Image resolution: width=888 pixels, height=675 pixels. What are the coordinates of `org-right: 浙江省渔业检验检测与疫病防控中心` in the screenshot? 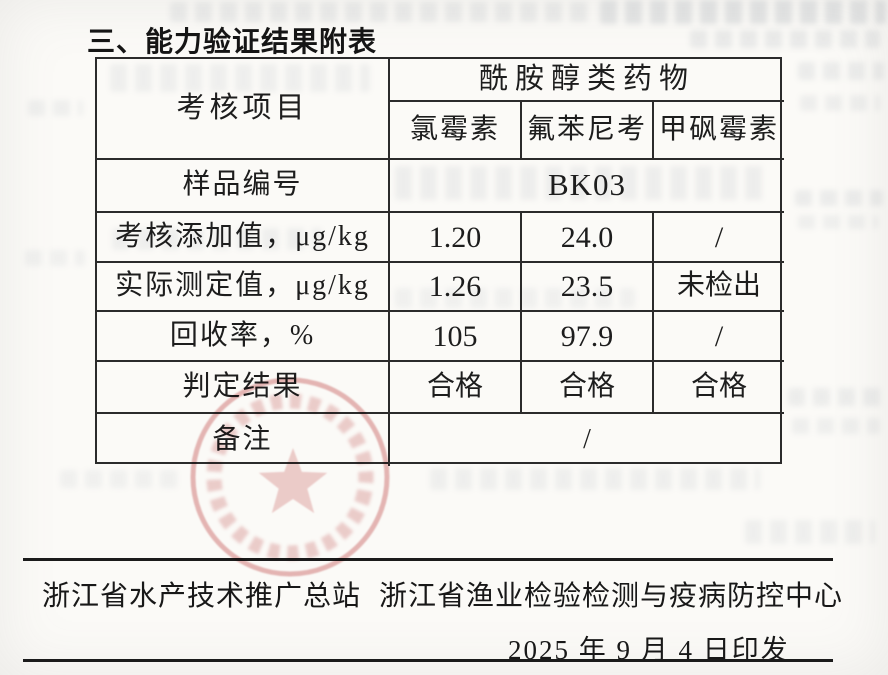 It's located at (611, 596).